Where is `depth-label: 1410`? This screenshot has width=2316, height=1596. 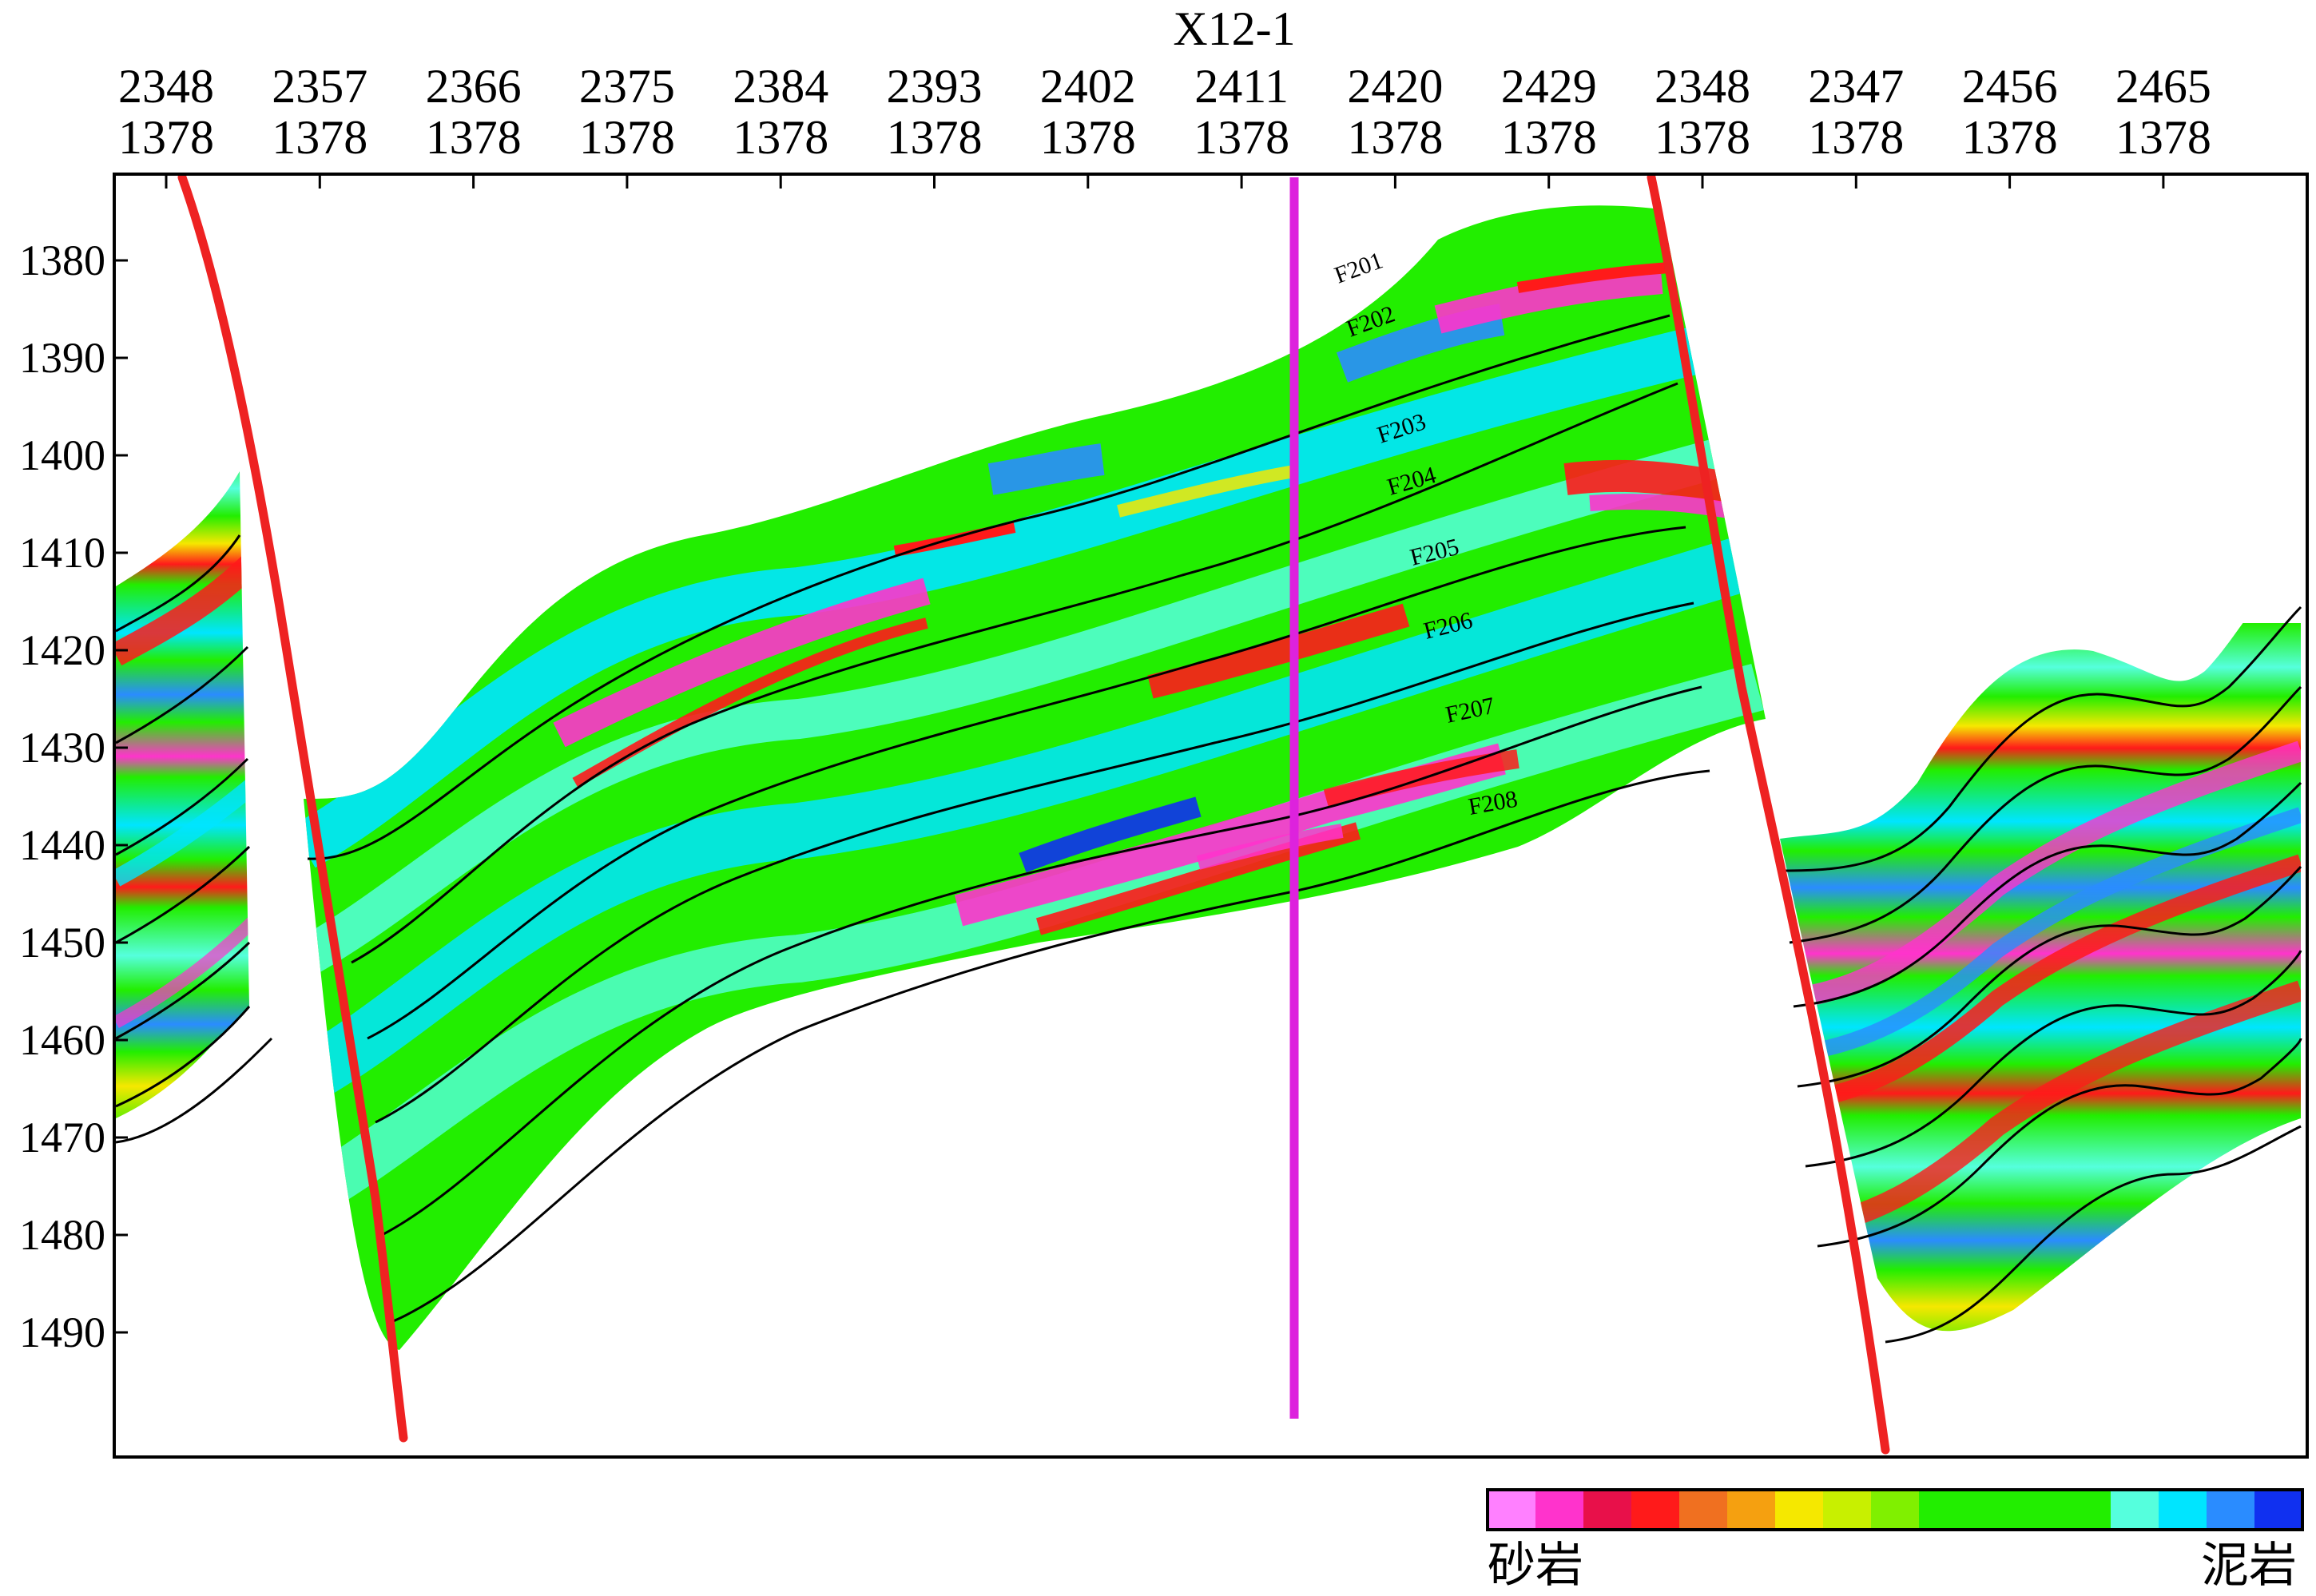 depth-label: 1410 is located at coordinates (62, 553).